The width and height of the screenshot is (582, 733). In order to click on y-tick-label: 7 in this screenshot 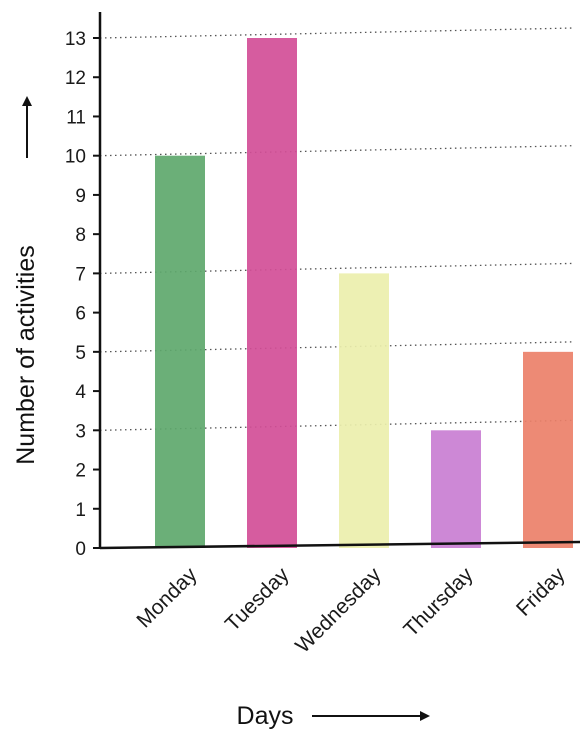, I will do `click(80, 274)`.